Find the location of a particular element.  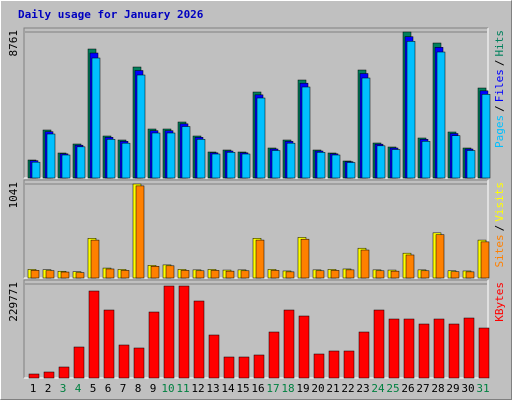

y-tick-label: 229771 is located at coordinates (13, 302).